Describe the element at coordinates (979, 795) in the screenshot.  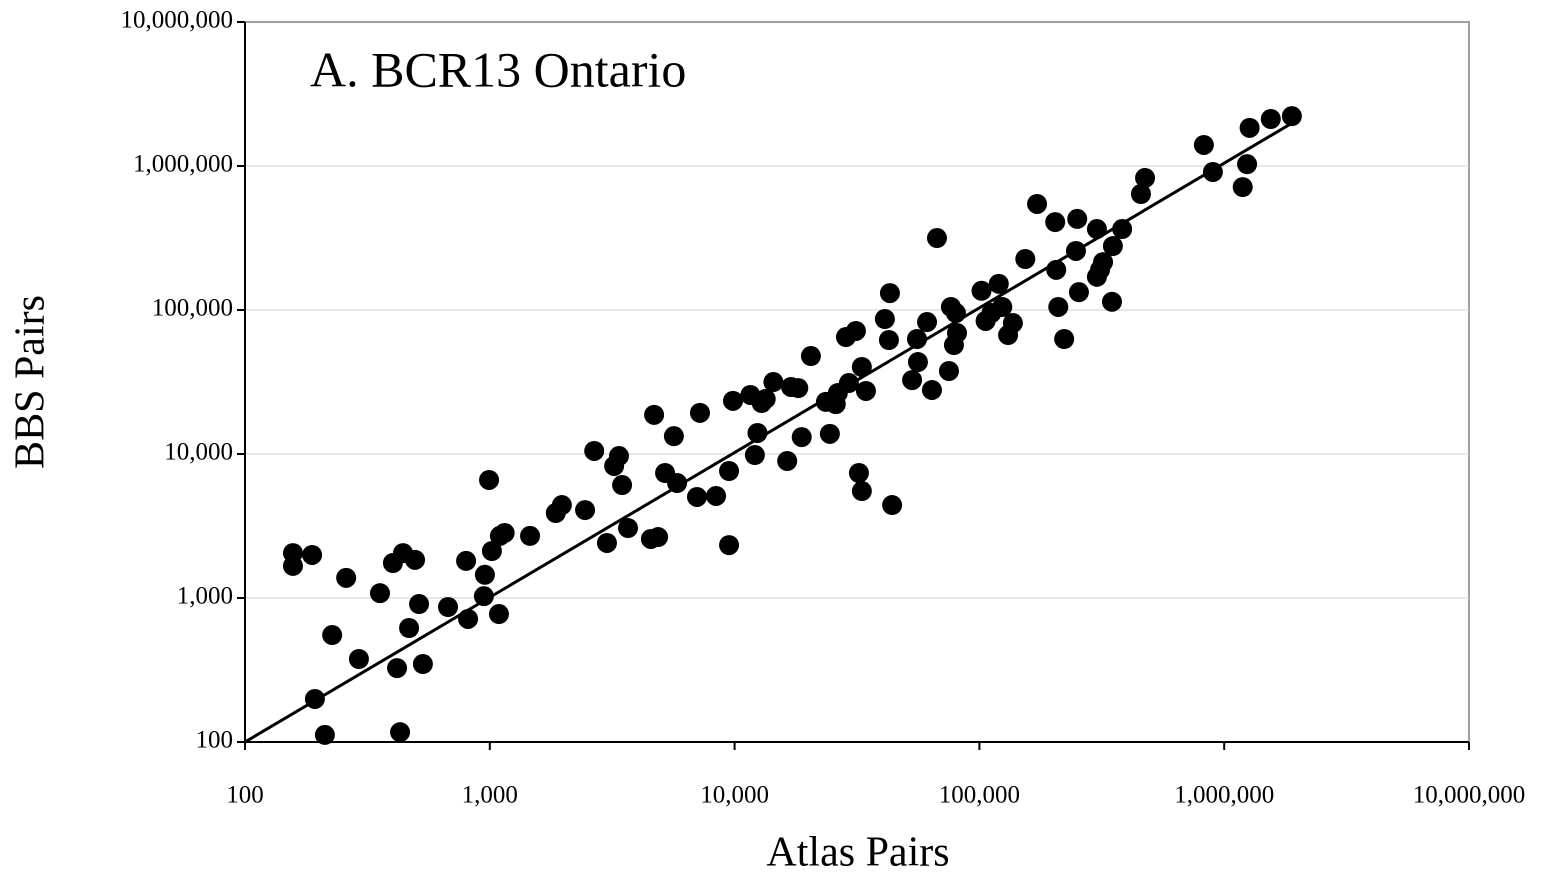
I see `x-tick-label: 100,000` at that location.